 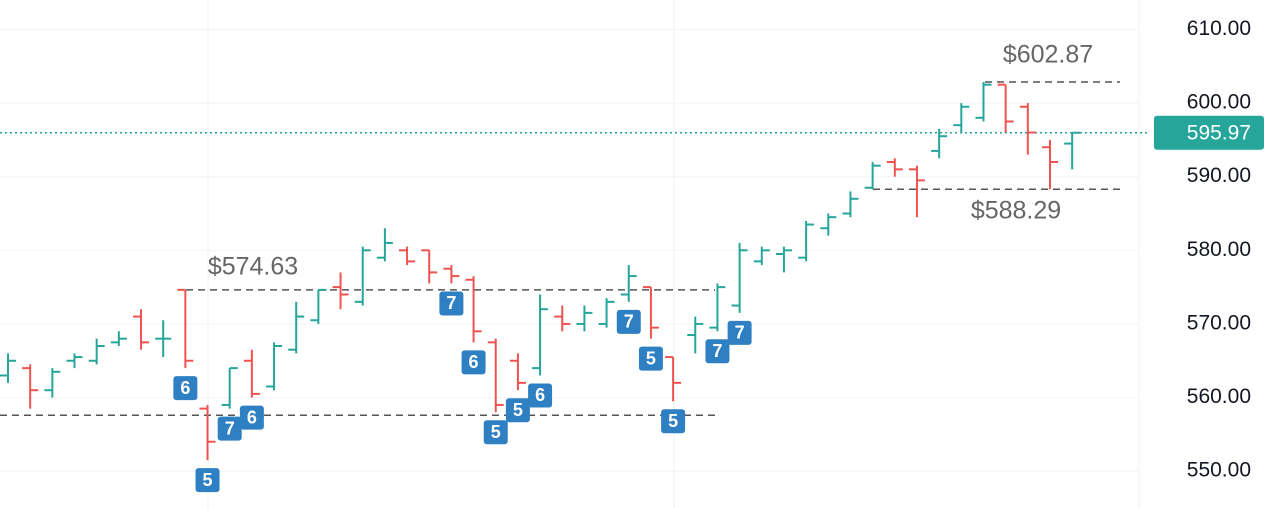 I want to click on level-label: $588.29, so click(x=1016, y=211).